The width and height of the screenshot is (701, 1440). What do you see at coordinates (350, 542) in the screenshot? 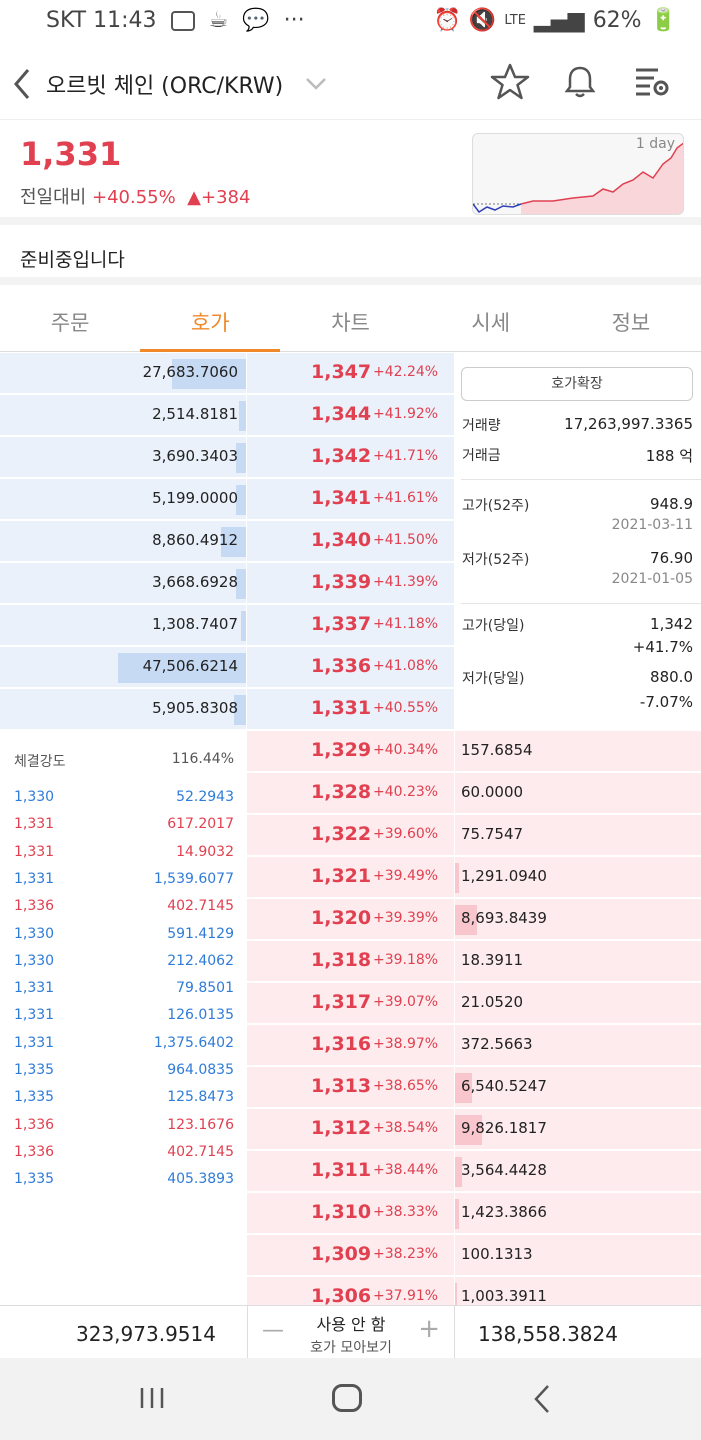
I see `ask-price-cell: 1,340 +41.50%` at bounding box center [350, 542].